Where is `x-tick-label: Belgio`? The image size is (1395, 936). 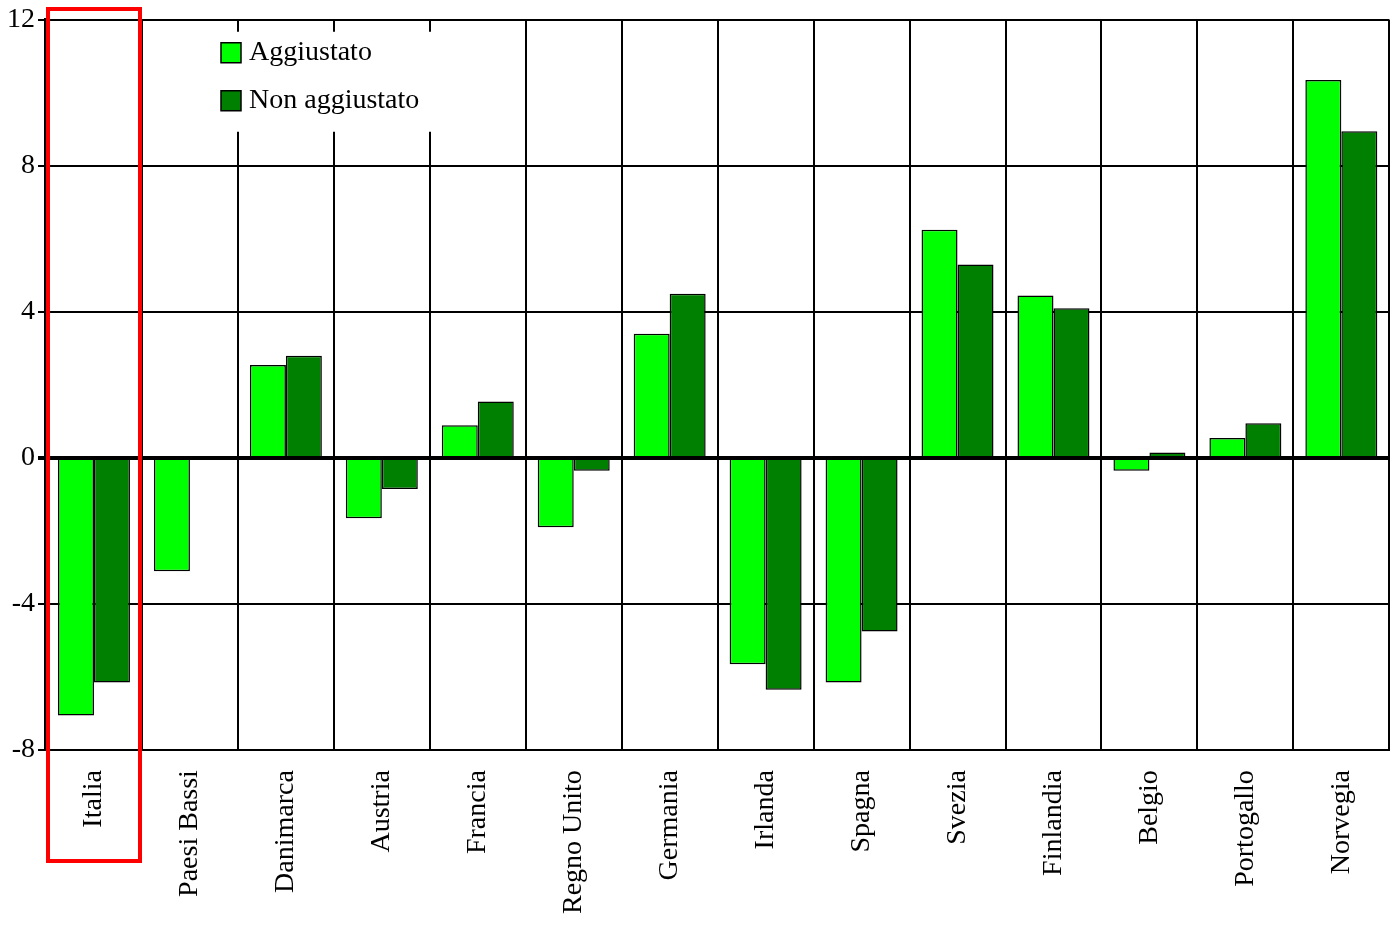
x-tick-label: Belgio is located at coordinates (1147, 807).